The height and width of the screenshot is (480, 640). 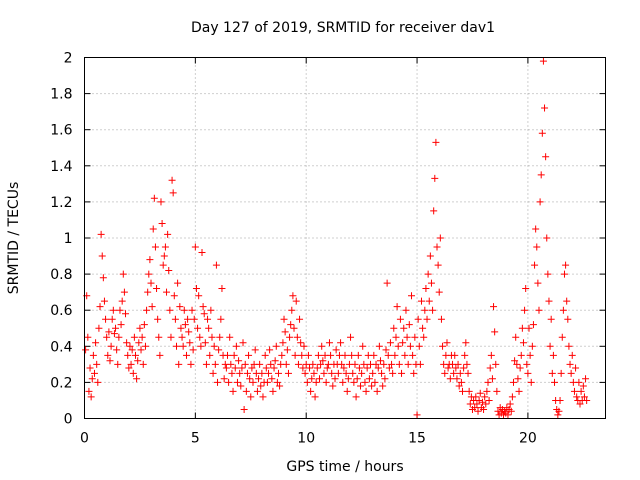 What do you see at coordinates (61, 167) in the screenshot?
I see `y-tick-label: 1.4` at bounding box center [61, 167].